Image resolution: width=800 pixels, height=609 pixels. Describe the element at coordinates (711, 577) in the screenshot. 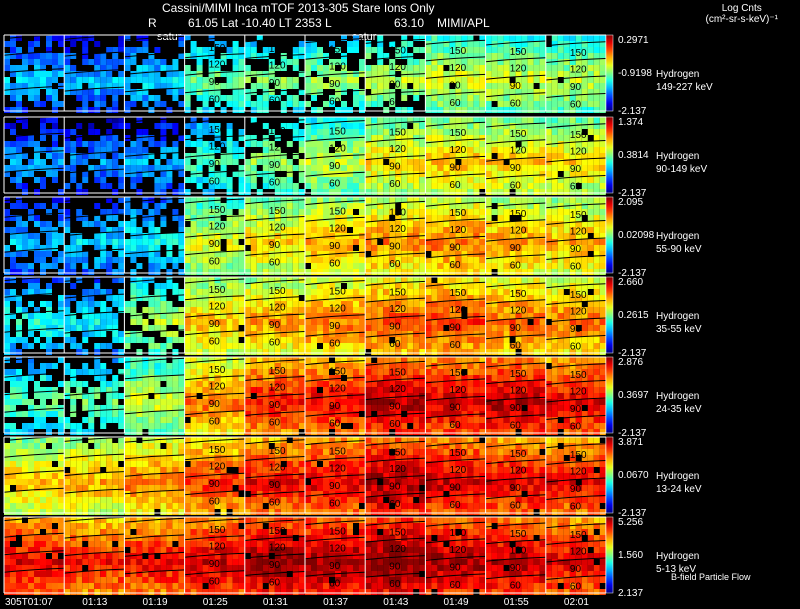

I see `bfield-particle-flow-label: B-field Particle Flow` at that location.